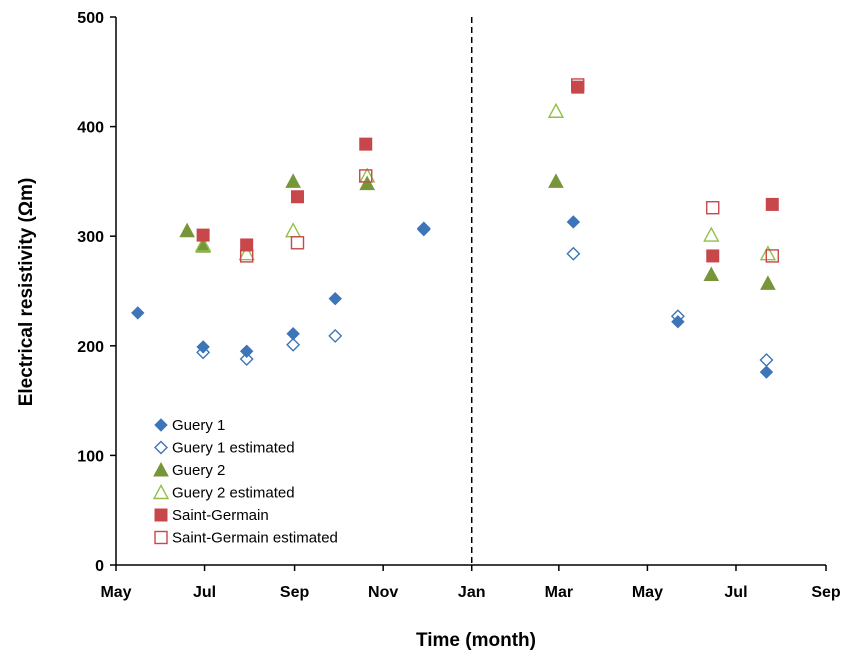  What do you see at coordinates (255, 538) in the screenshot?
I see `legend-label-saint-germain-estimated: Saint-Germain estimated` at bounding box center [255, 538].